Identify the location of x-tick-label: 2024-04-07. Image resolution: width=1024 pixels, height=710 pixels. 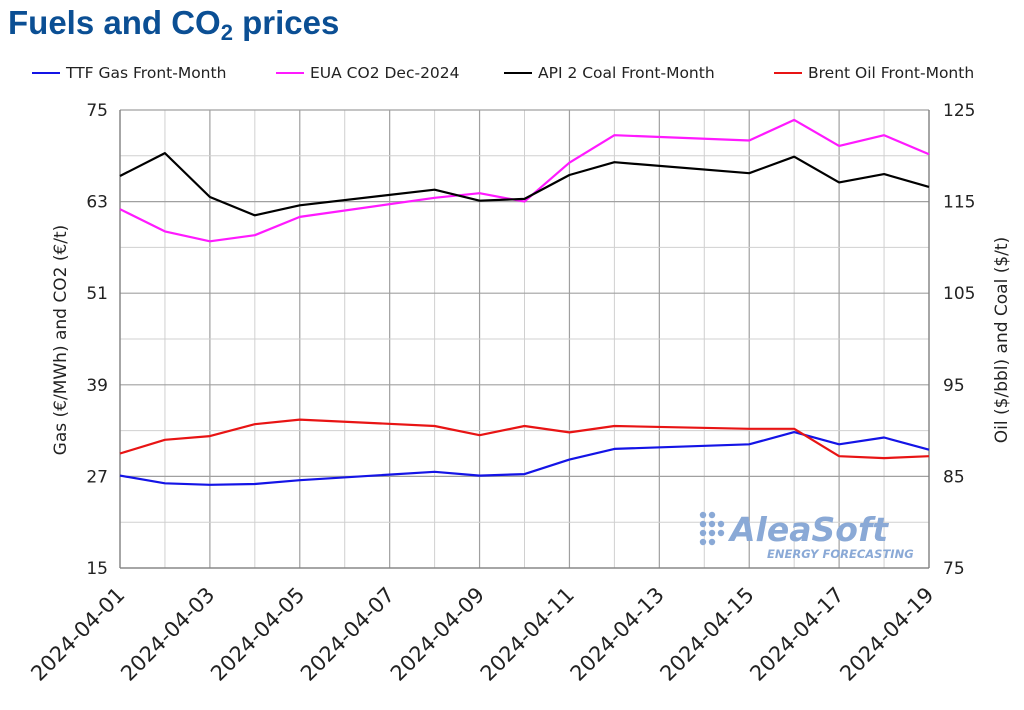
(347, 634).